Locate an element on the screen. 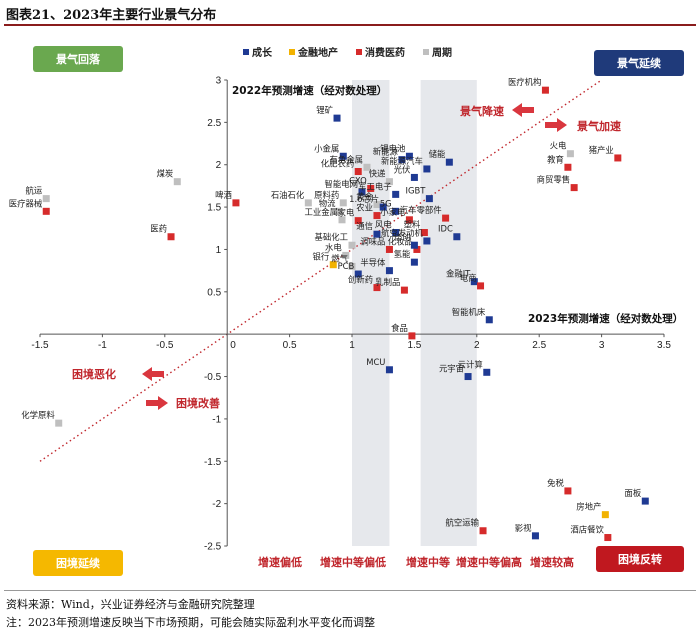  point-label: 塑料 is located at coordinates (412, 225).